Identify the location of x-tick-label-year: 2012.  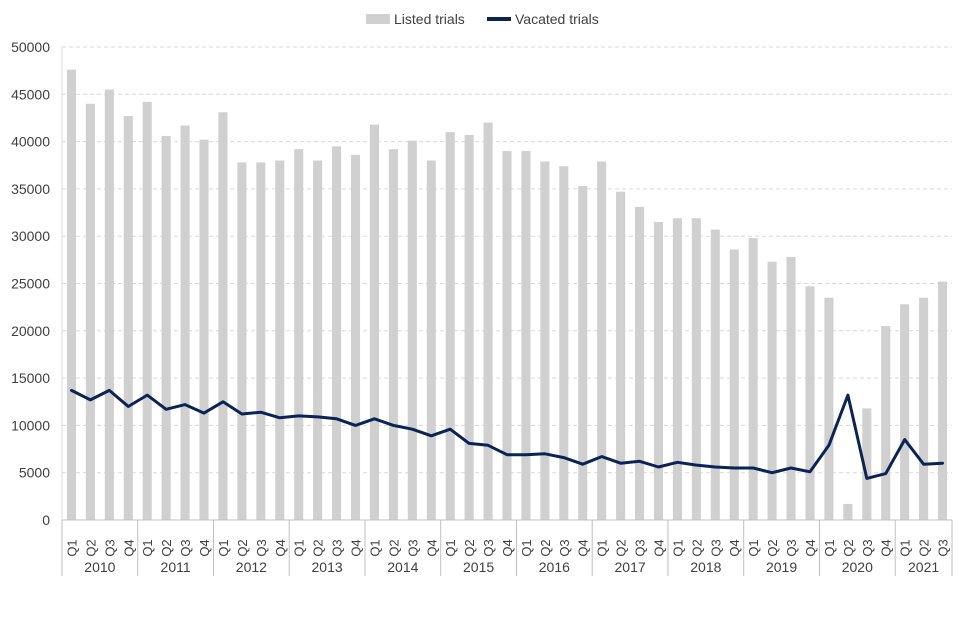
(251, 567).